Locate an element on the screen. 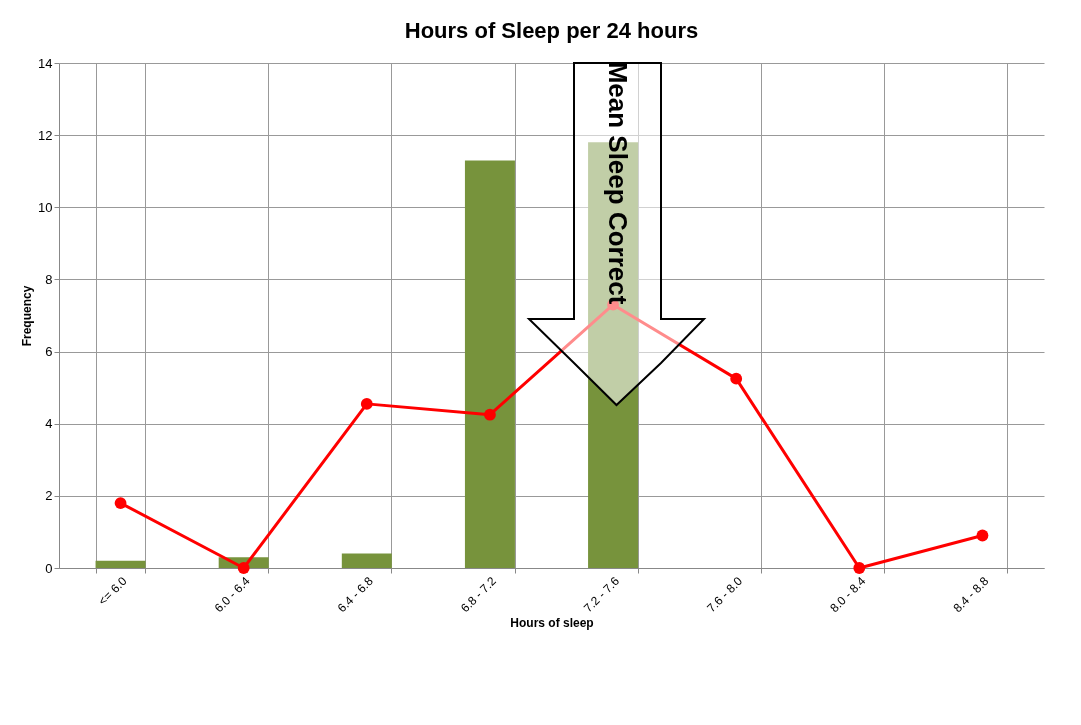 This screenshot has width=1081, height=725. y-tick-label: 2 is located at coordinates (49, 496).